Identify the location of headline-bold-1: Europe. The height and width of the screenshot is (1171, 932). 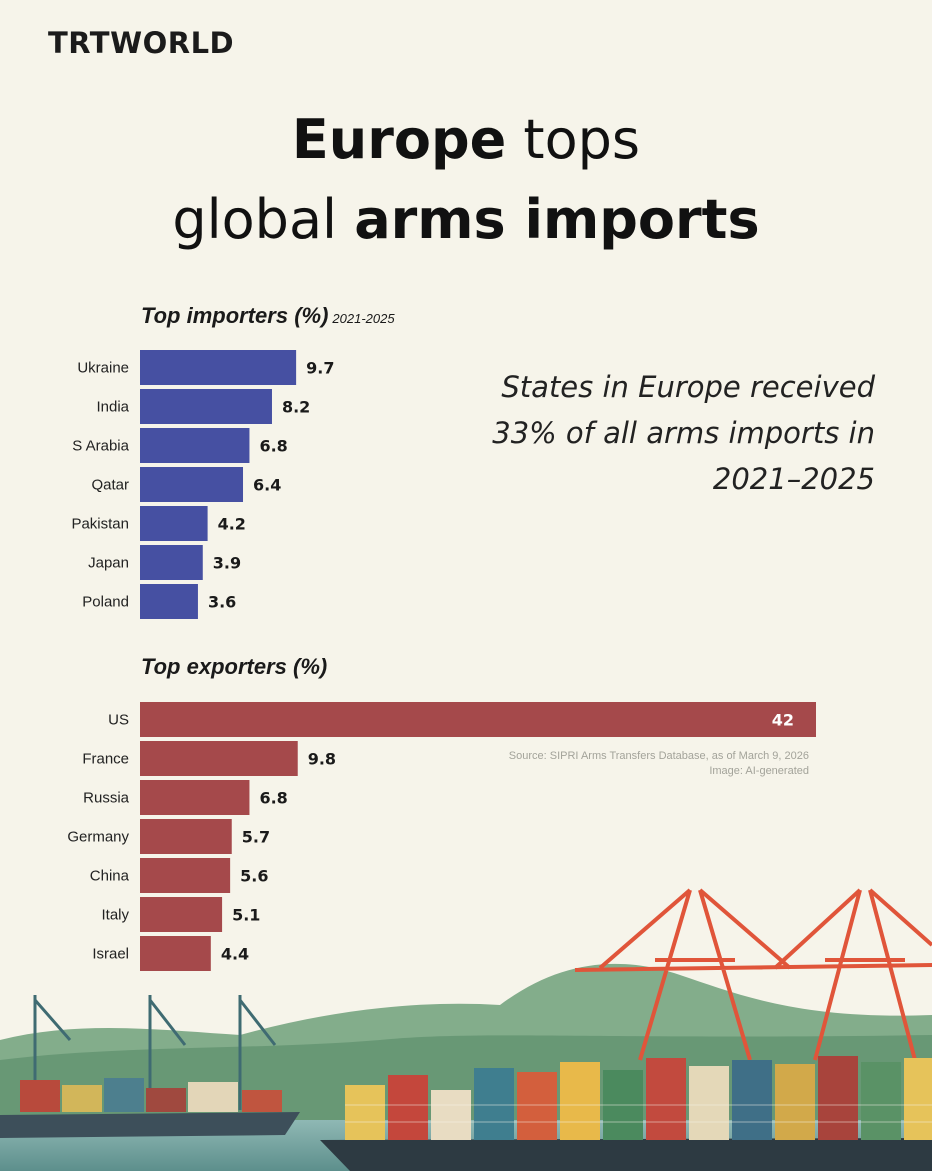
(399, 139).